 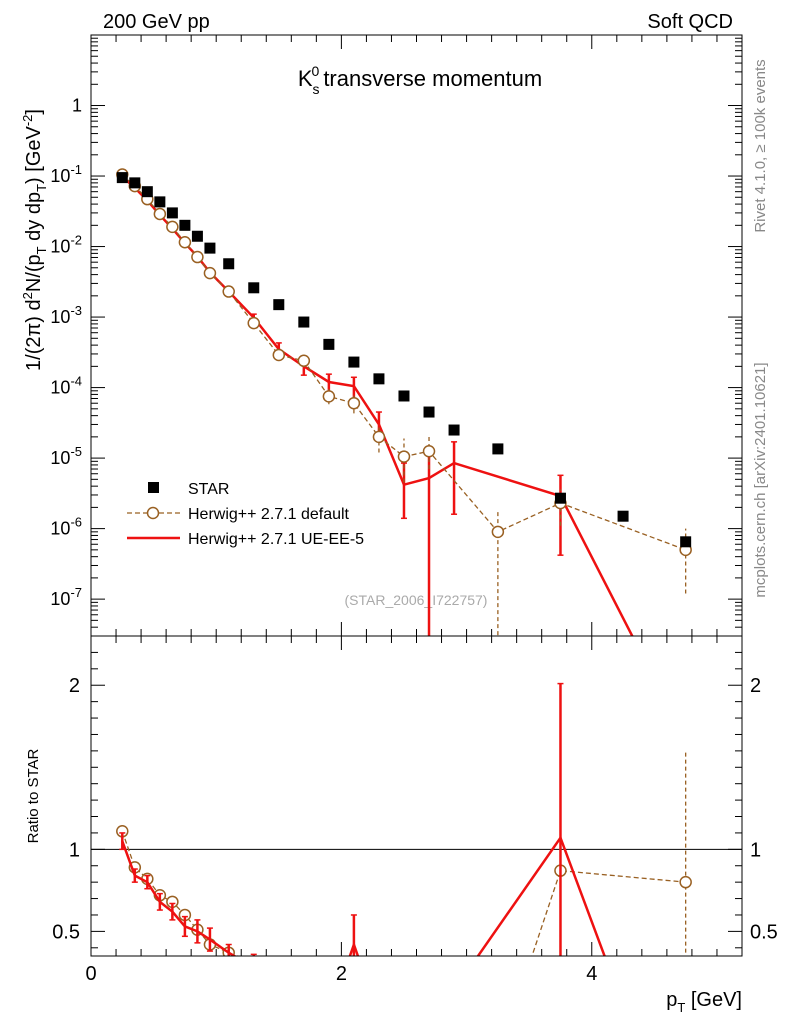 What do you see at coordinates (591, 974) in the screenshot?
I see `x-tick-label: 4` at bounding box center [591, 974].